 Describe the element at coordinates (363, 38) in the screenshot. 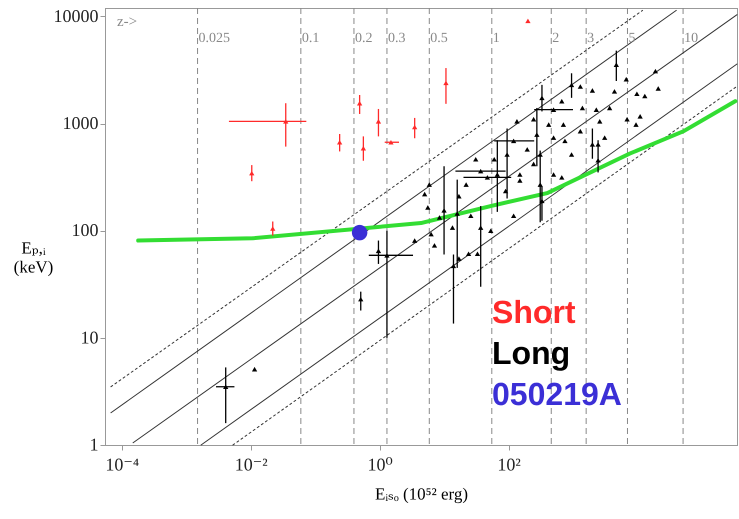

I see `annotation: 0.2` at that location.